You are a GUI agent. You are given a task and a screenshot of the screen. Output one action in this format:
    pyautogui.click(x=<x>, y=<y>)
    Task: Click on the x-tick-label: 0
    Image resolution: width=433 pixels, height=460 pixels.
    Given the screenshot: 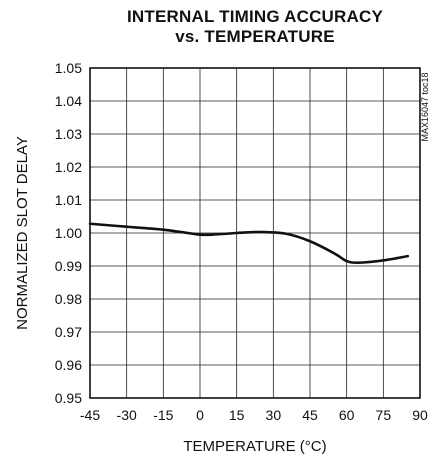 What is the action you would take?
    pyautogui.click(x=200, y=415)
    